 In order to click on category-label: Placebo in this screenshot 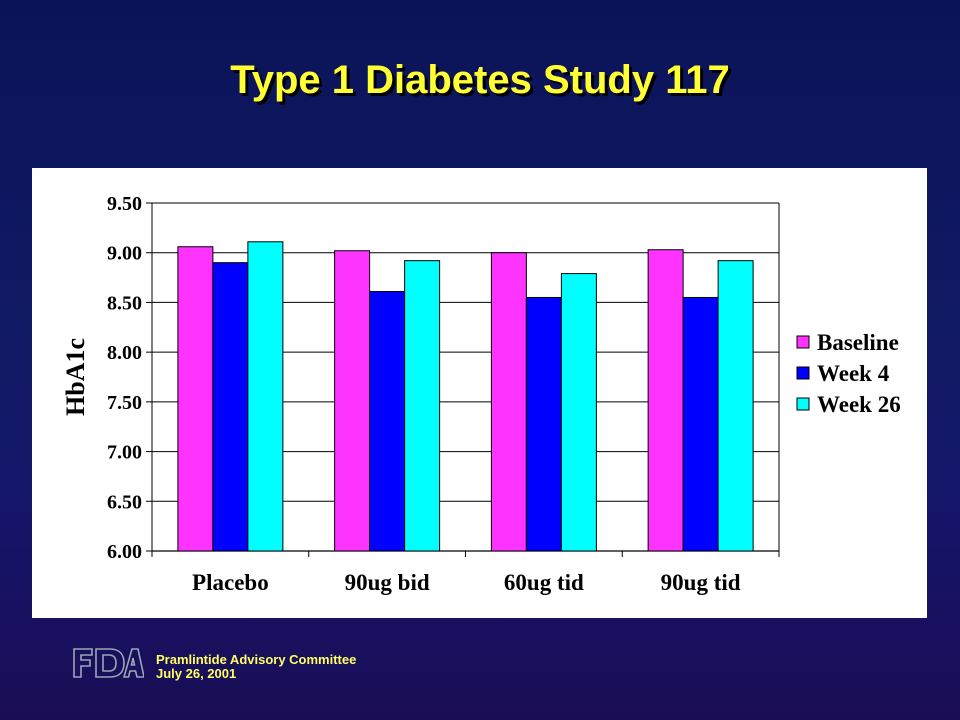, I will do `click(230, 582)`.